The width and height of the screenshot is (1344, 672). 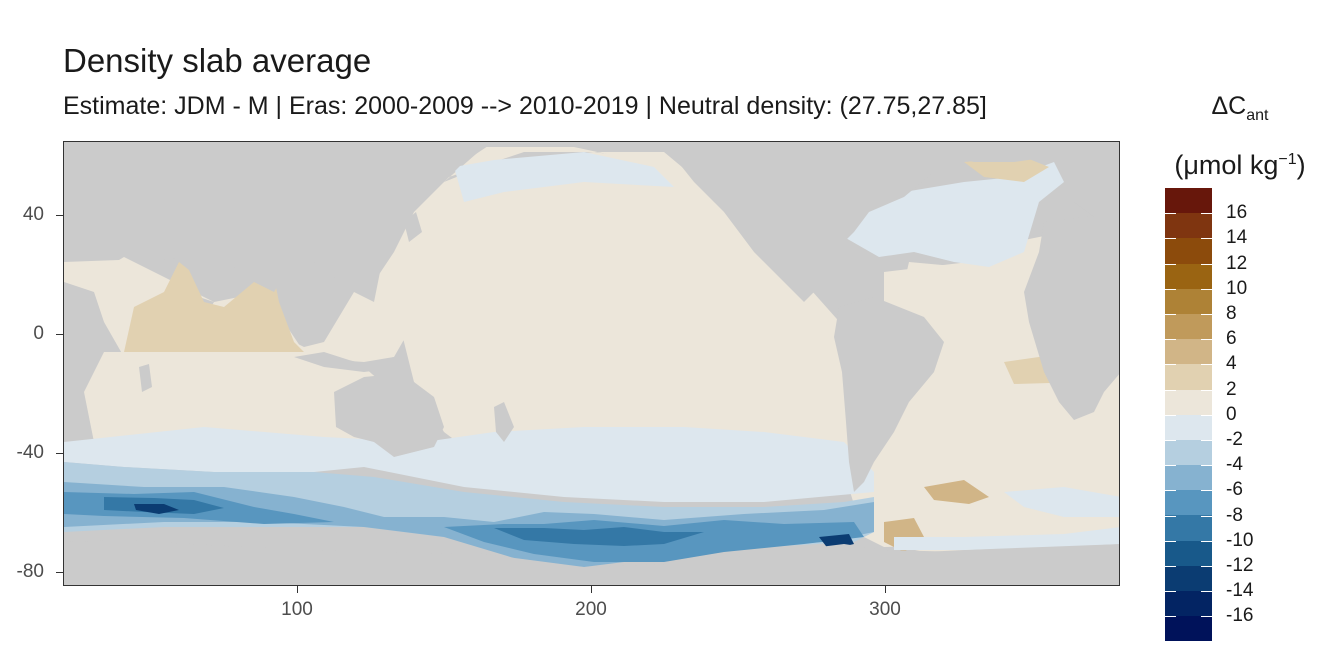 I want to click on legend-tick-label: -14, so click(x=1240, y=591).